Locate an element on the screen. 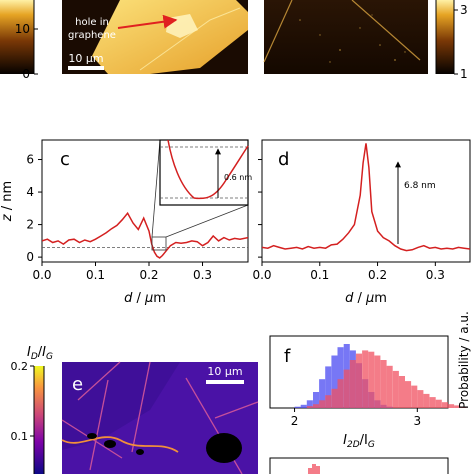  panel-a-colorbar is located at coordinates (17, 37).